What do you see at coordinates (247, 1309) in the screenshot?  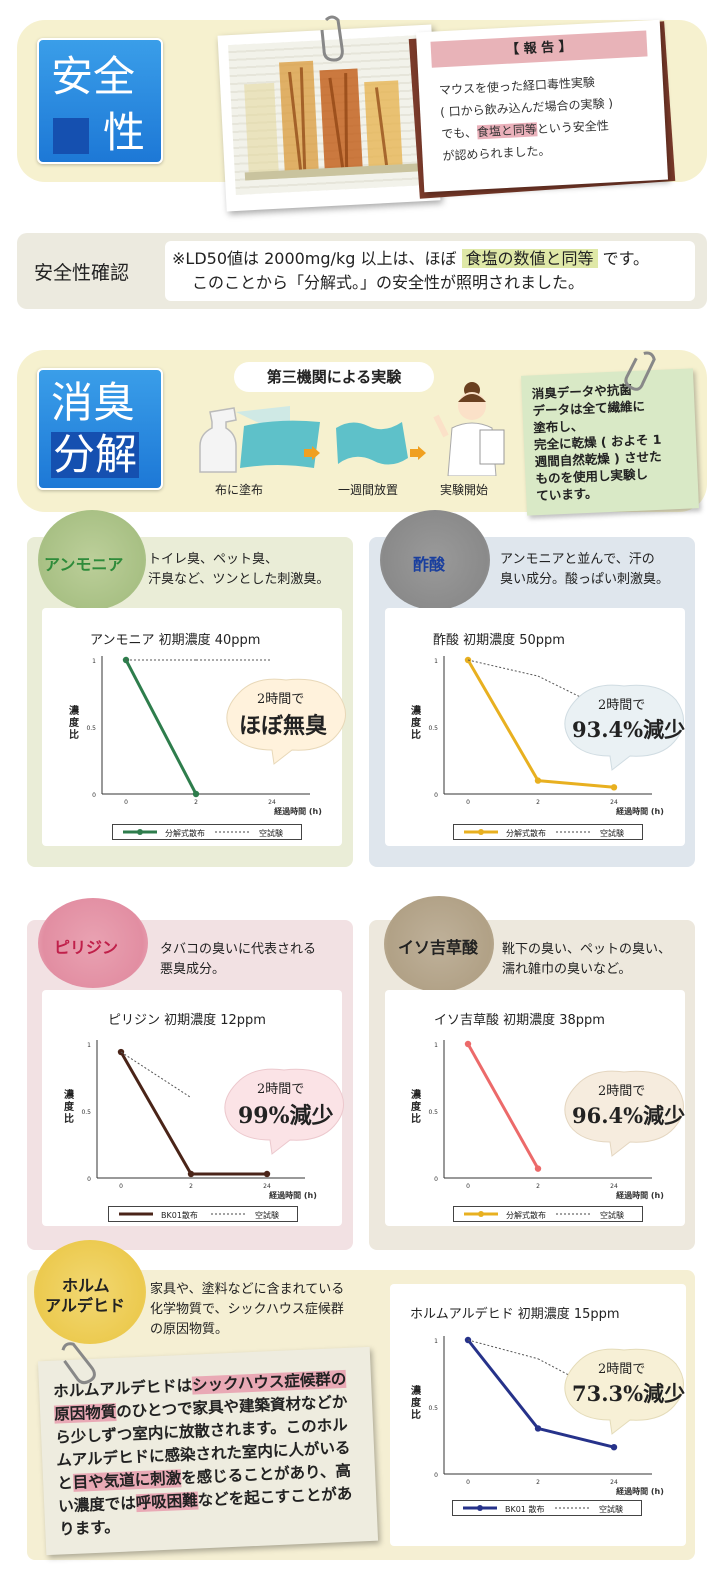 I see `card-desc-line: 化学物質で、シックハウス症候群` at bounding box center [247, 1309].